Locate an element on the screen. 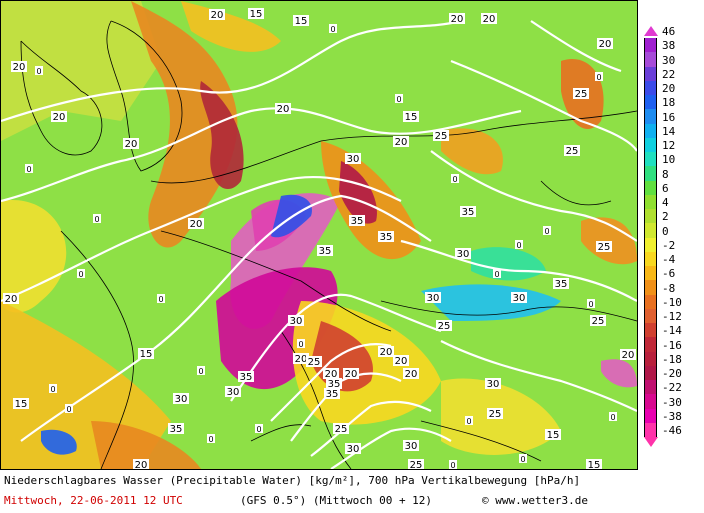 This screenshot has width=704, height=513. legend-label: 38 is located at coordinates (669, 46).